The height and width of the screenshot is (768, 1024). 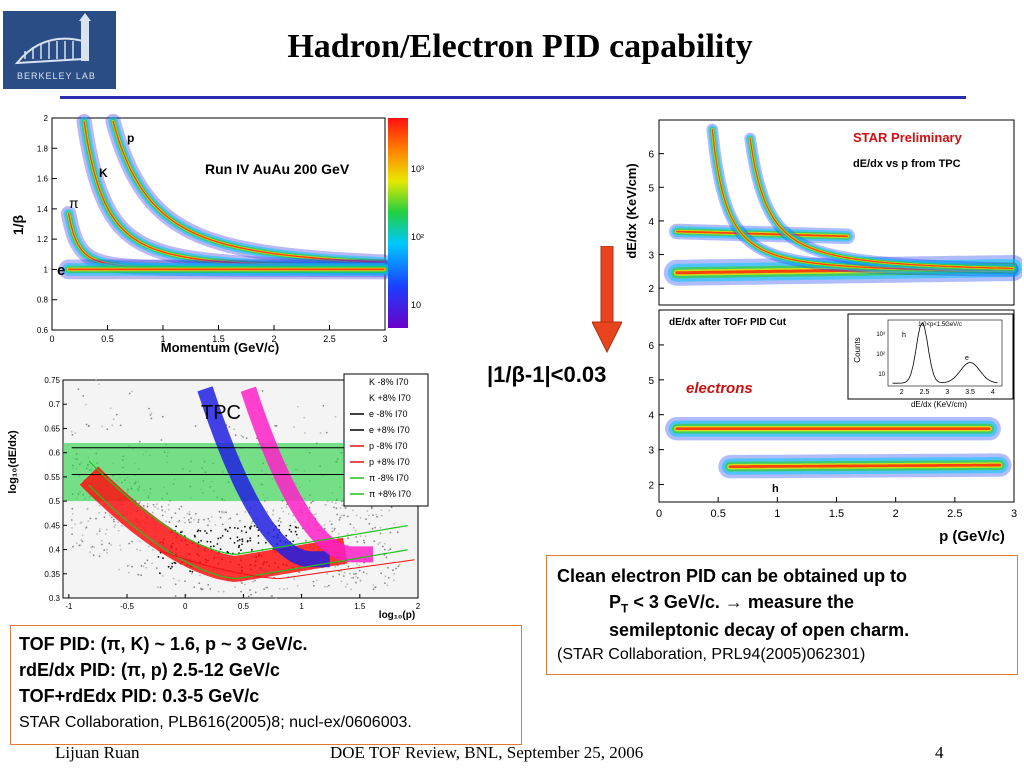 What do you see at coordinates (728, 322) in the screenshot?
I see `bottom-subtitle: dE/dx after TOFr PID Cut` at bounding box center [728, 322].